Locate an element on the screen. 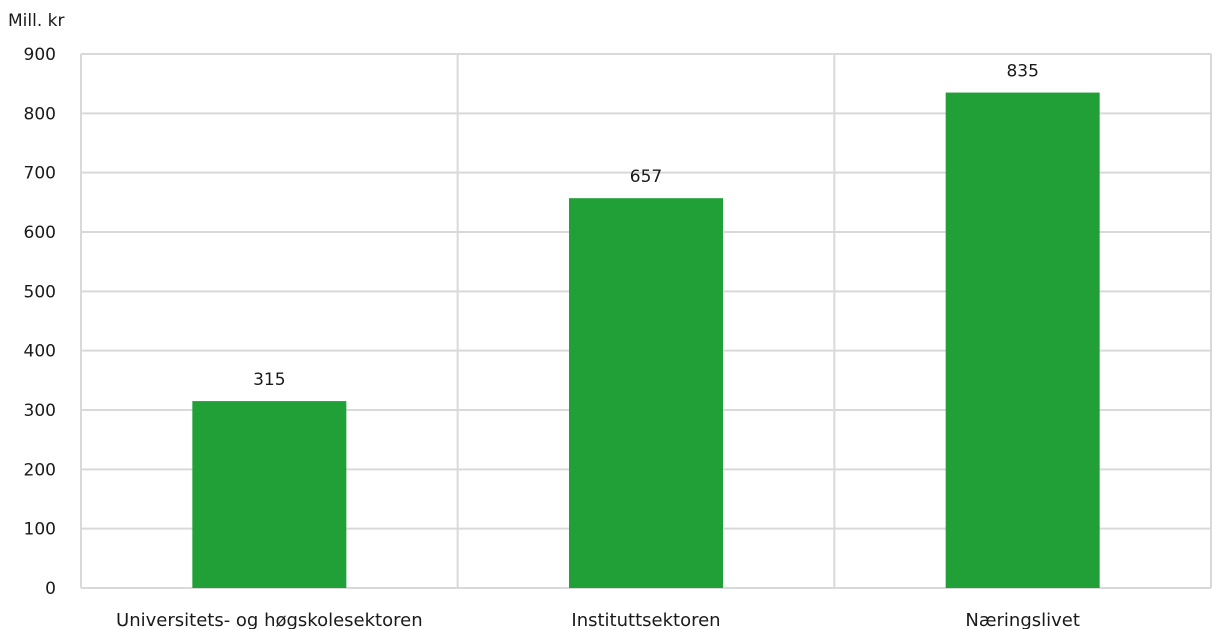 This screenshot has height=629, width=1221. y-axis-label: Mill. kr is located at coordinates (36, 21).